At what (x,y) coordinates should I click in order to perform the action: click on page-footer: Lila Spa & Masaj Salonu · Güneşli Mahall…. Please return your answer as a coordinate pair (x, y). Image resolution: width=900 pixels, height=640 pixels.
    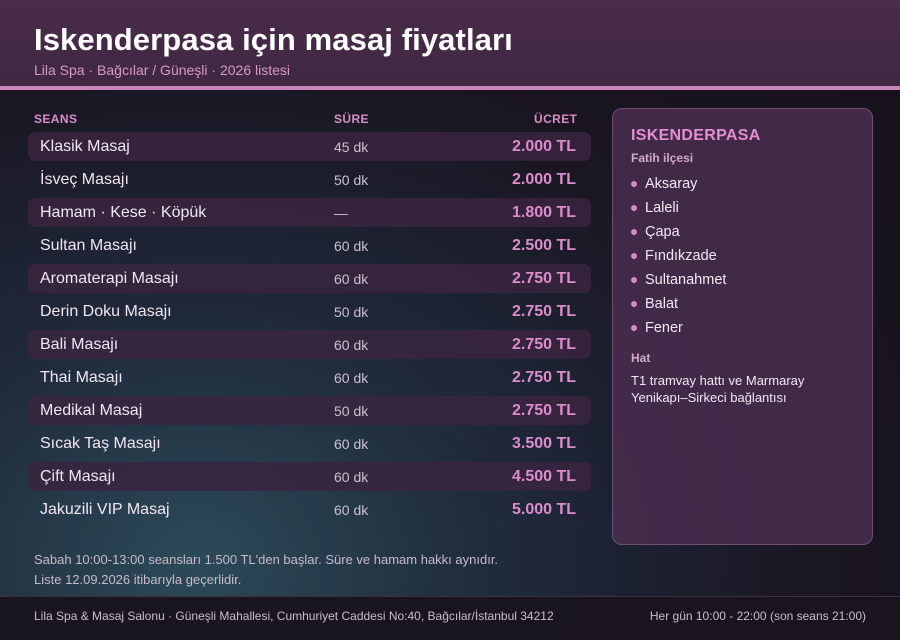
    Looking at the image, I should click on (450, 618).